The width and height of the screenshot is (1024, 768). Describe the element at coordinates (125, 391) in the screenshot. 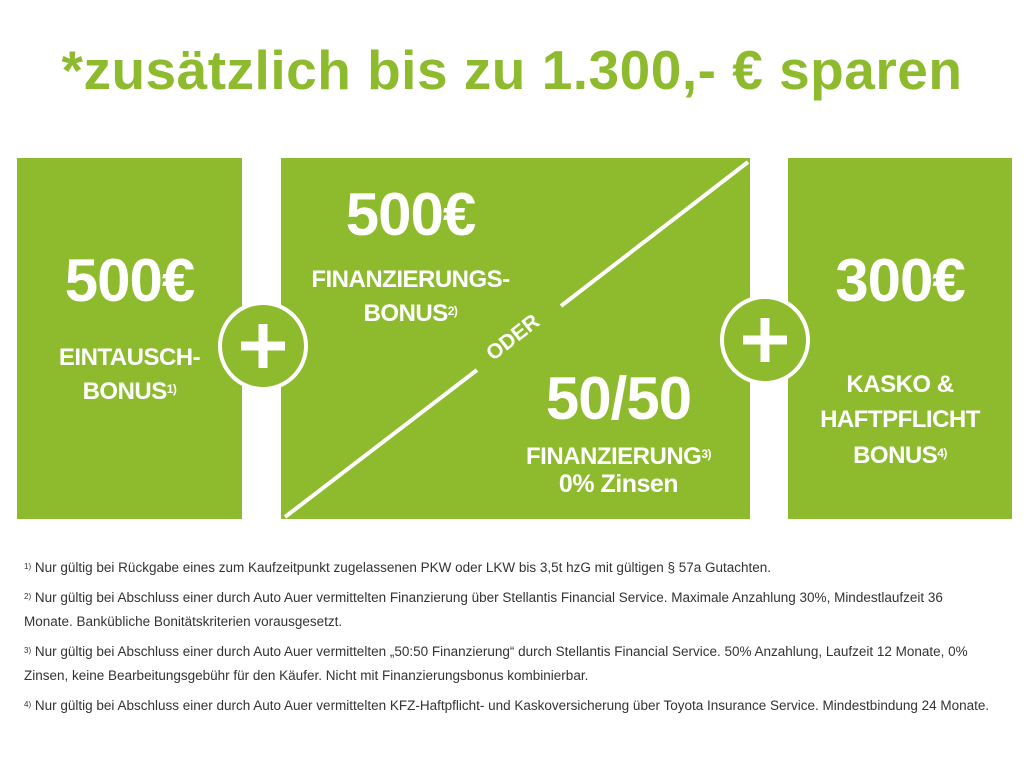

I see `trade-in-label-text: BONUS` at that location.